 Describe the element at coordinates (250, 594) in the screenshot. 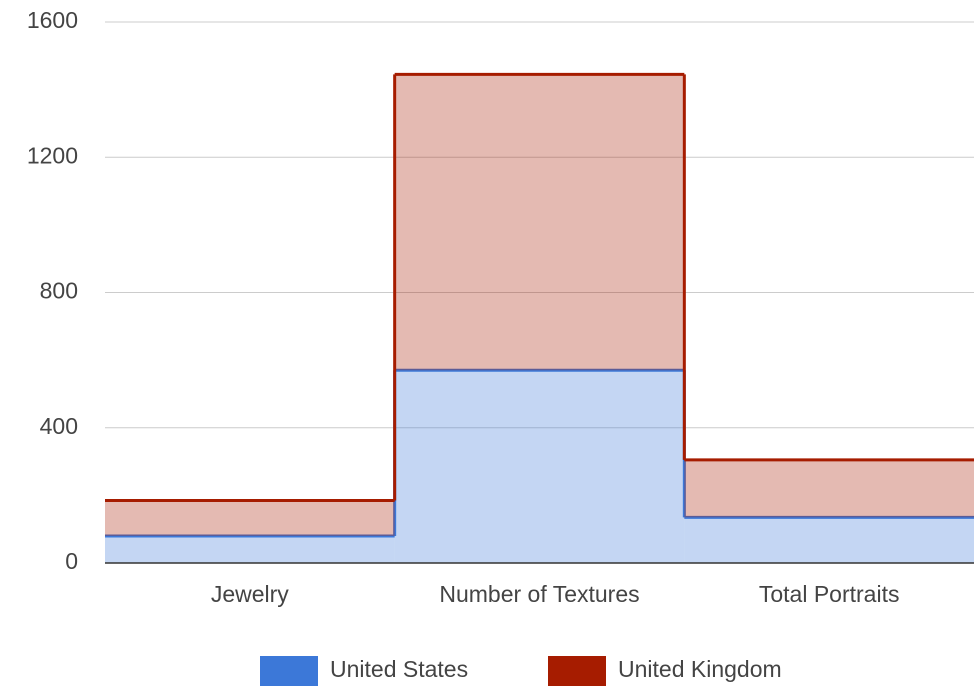

I see `x-tick-label: Jewelry` at that location.